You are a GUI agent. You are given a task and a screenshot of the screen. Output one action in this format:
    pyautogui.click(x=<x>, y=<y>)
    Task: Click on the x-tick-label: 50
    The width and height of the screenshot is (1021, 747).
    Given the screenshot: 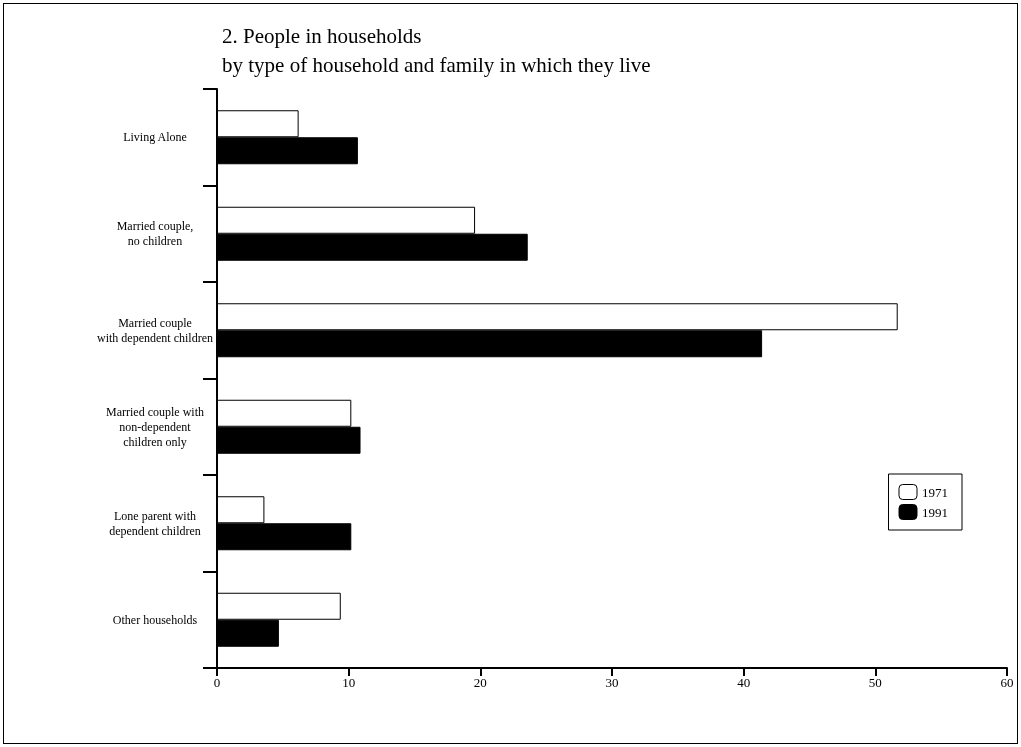 What is the action you would take?
    pyautogui.click(x=875, y=682)
    